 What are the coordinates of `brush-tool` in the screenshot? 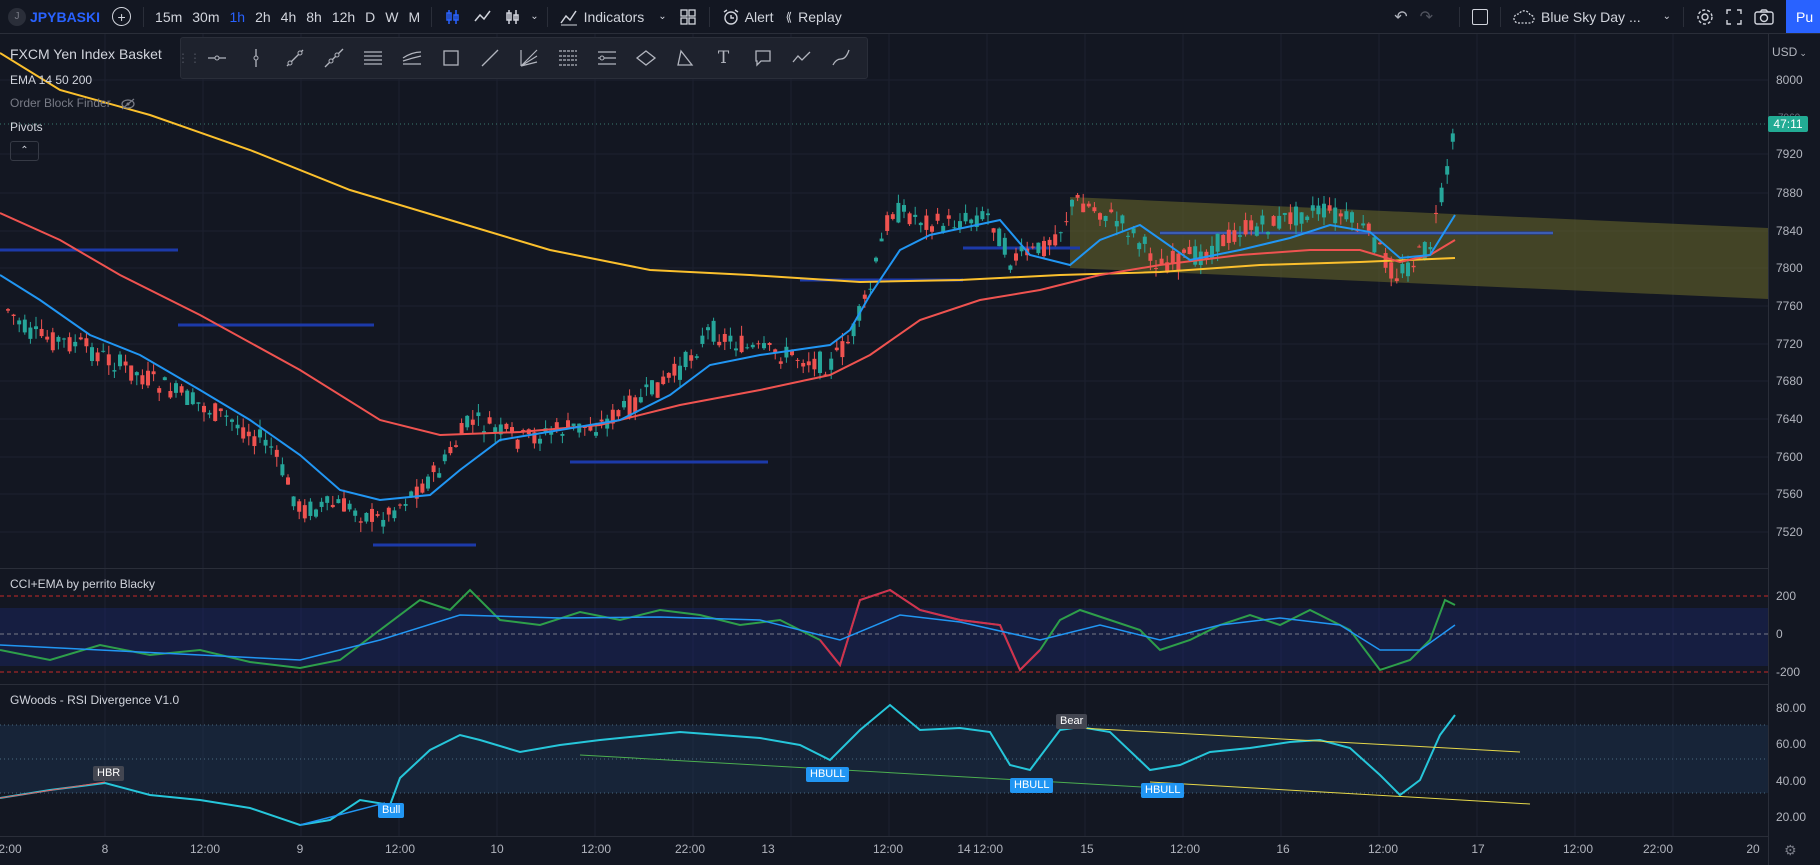 It's located at (840, 58).